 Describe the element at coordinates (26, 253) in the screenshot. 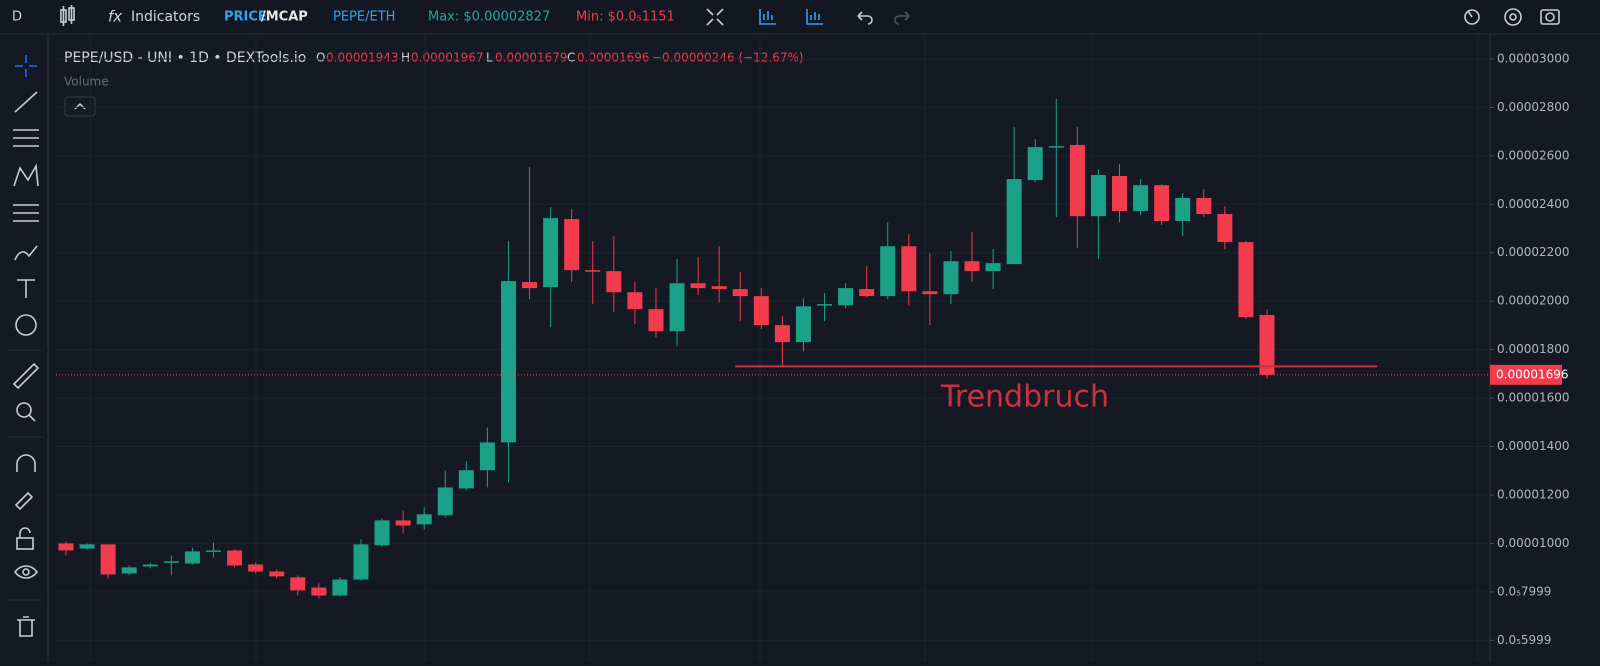

I see `brush-tool` at that location.